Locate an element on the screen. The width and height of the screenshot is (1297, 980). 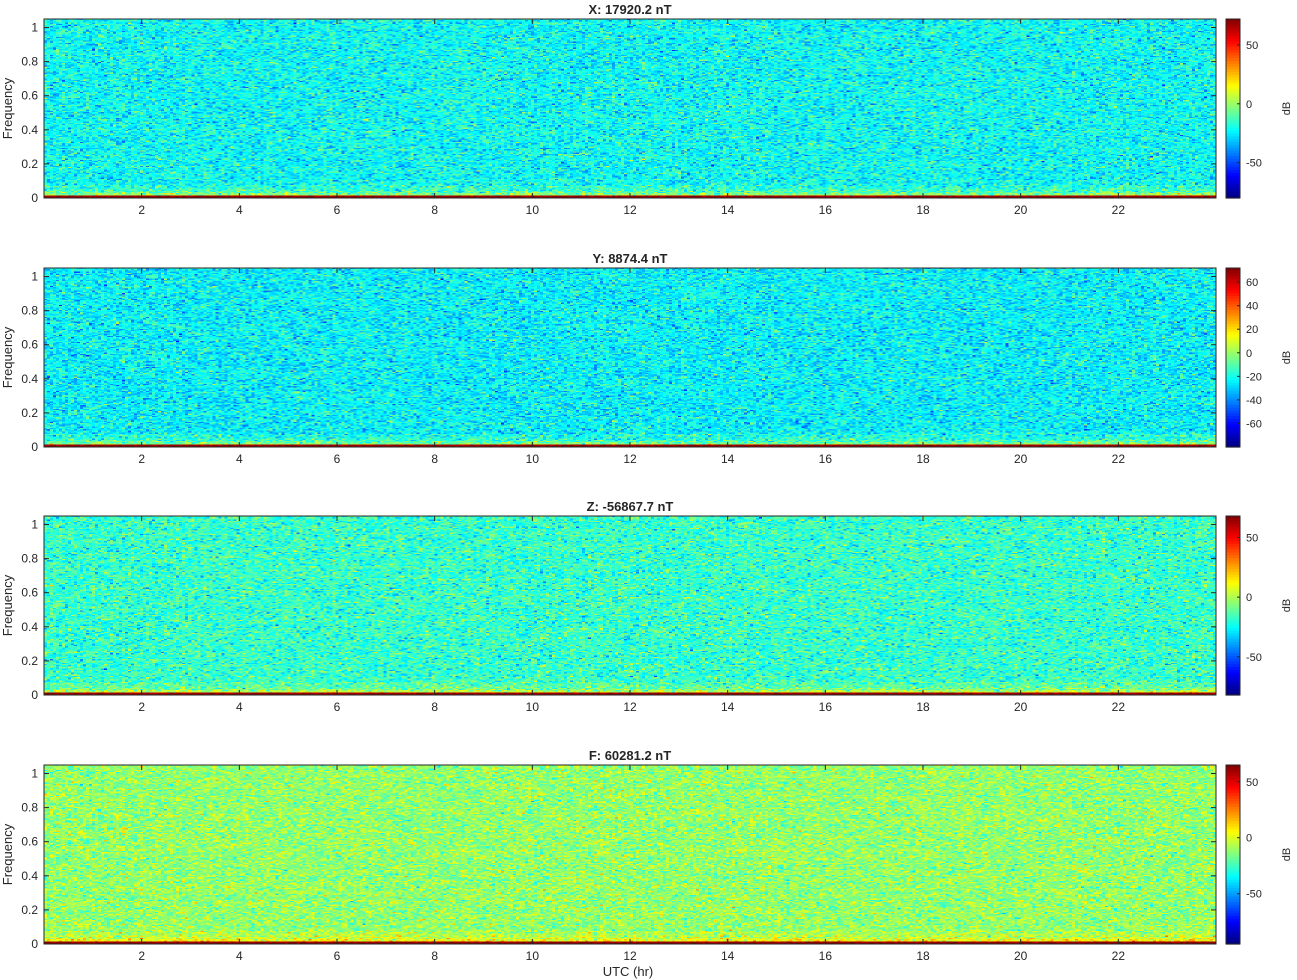
colorbar-tick-label: 40 is located at coordinates (1252, 307).